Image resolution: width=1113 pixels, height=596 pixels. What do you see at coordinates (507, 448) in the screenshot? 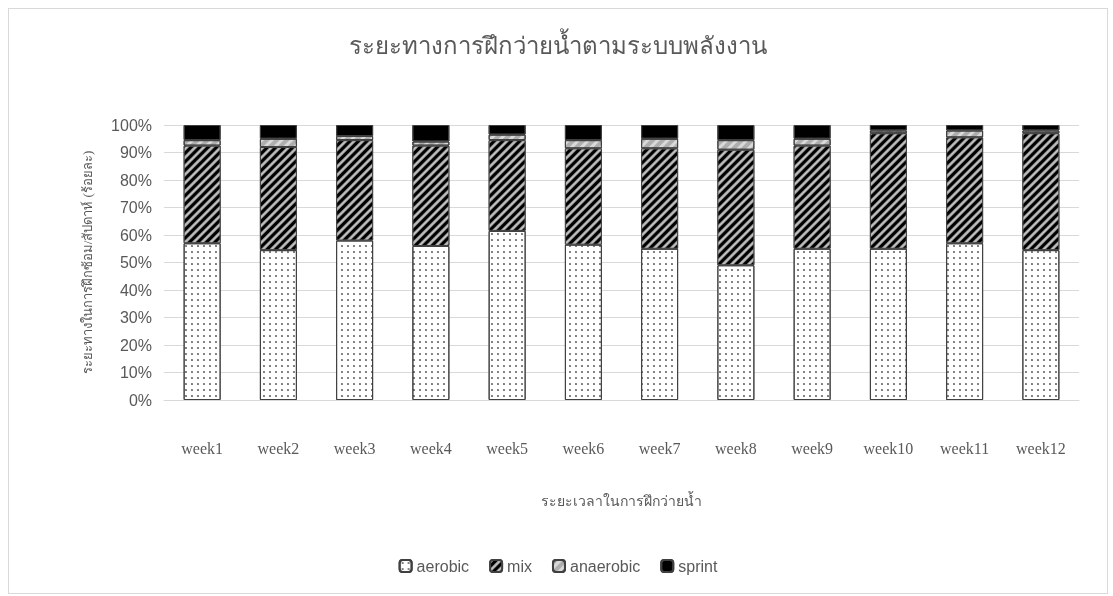
I see `x-tick-label: week5` at bounding box center [507, 448].